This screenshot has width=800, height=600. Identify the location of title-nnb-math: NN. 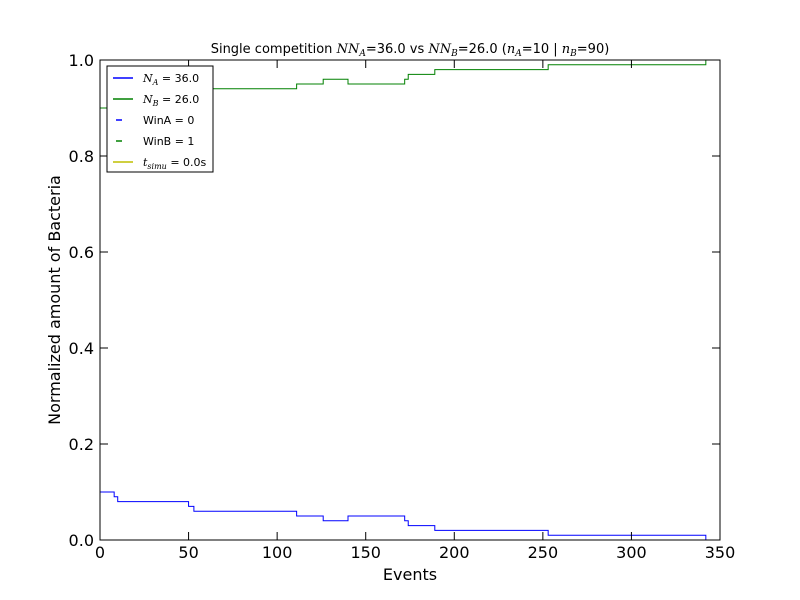
(439, 49).